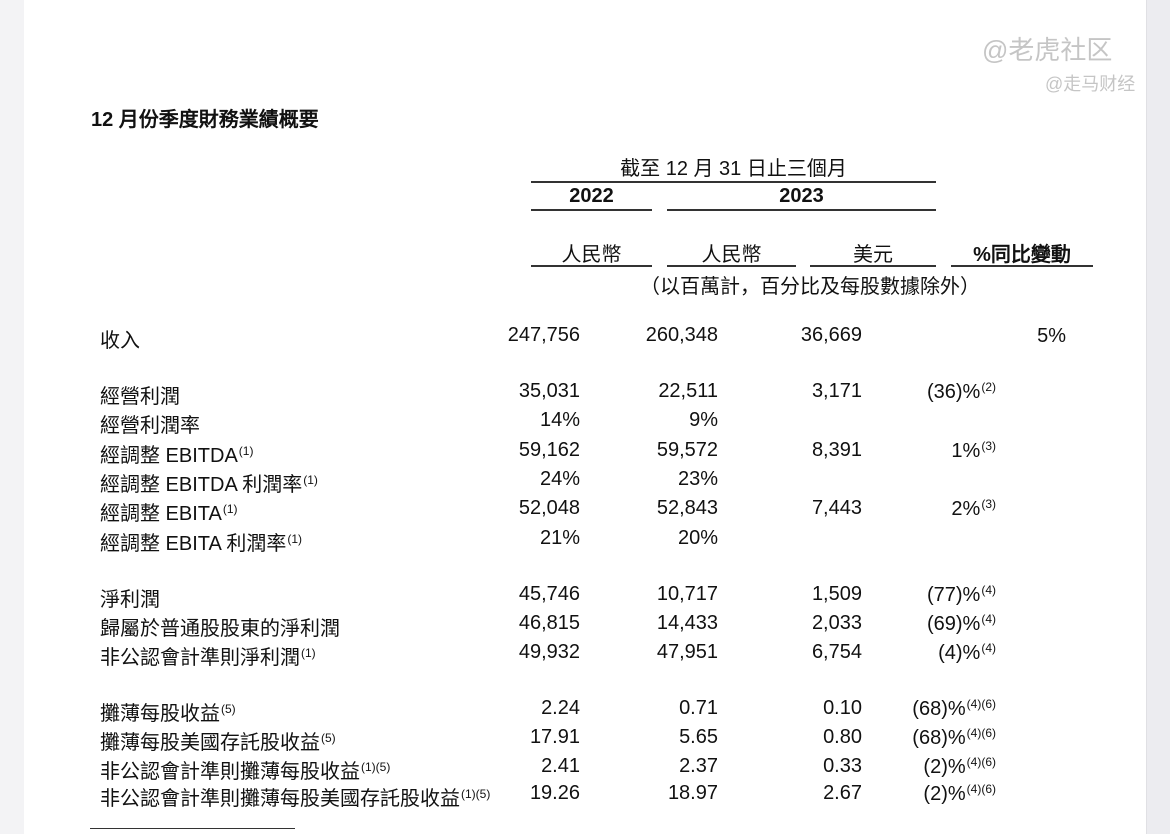  Describe the element at coordinates (810, 287) in the screenshot. I see `units-note: （以百萬計，百分比及每股數據除外）` at that location.